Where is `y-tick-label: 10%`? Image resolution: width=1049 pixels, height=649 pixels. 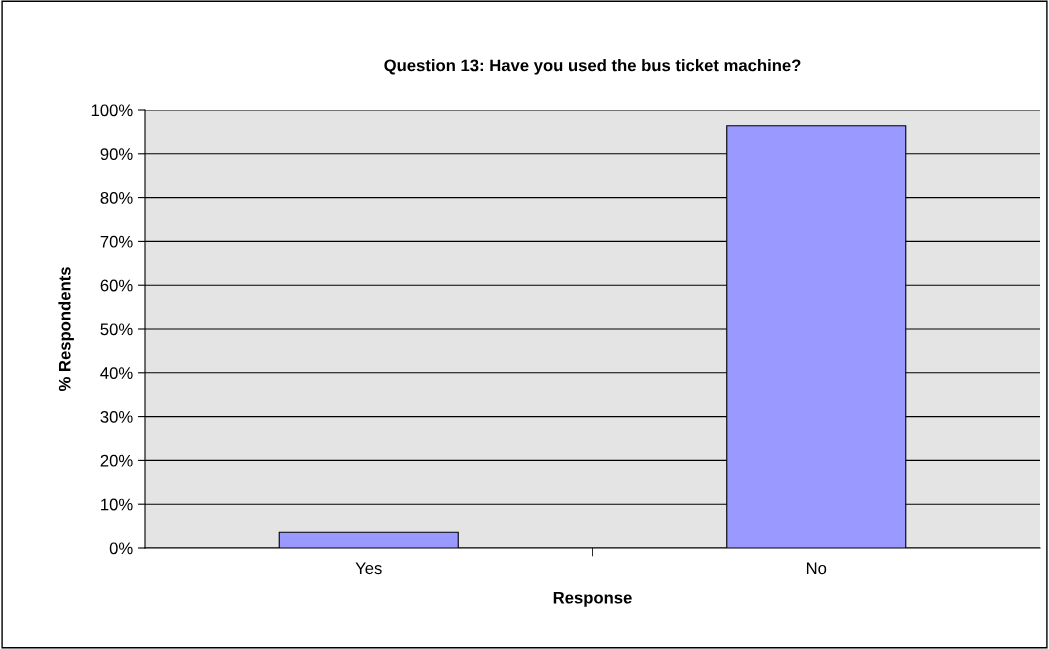
y-tick-label: 10% is located at coordinates (117, 504).